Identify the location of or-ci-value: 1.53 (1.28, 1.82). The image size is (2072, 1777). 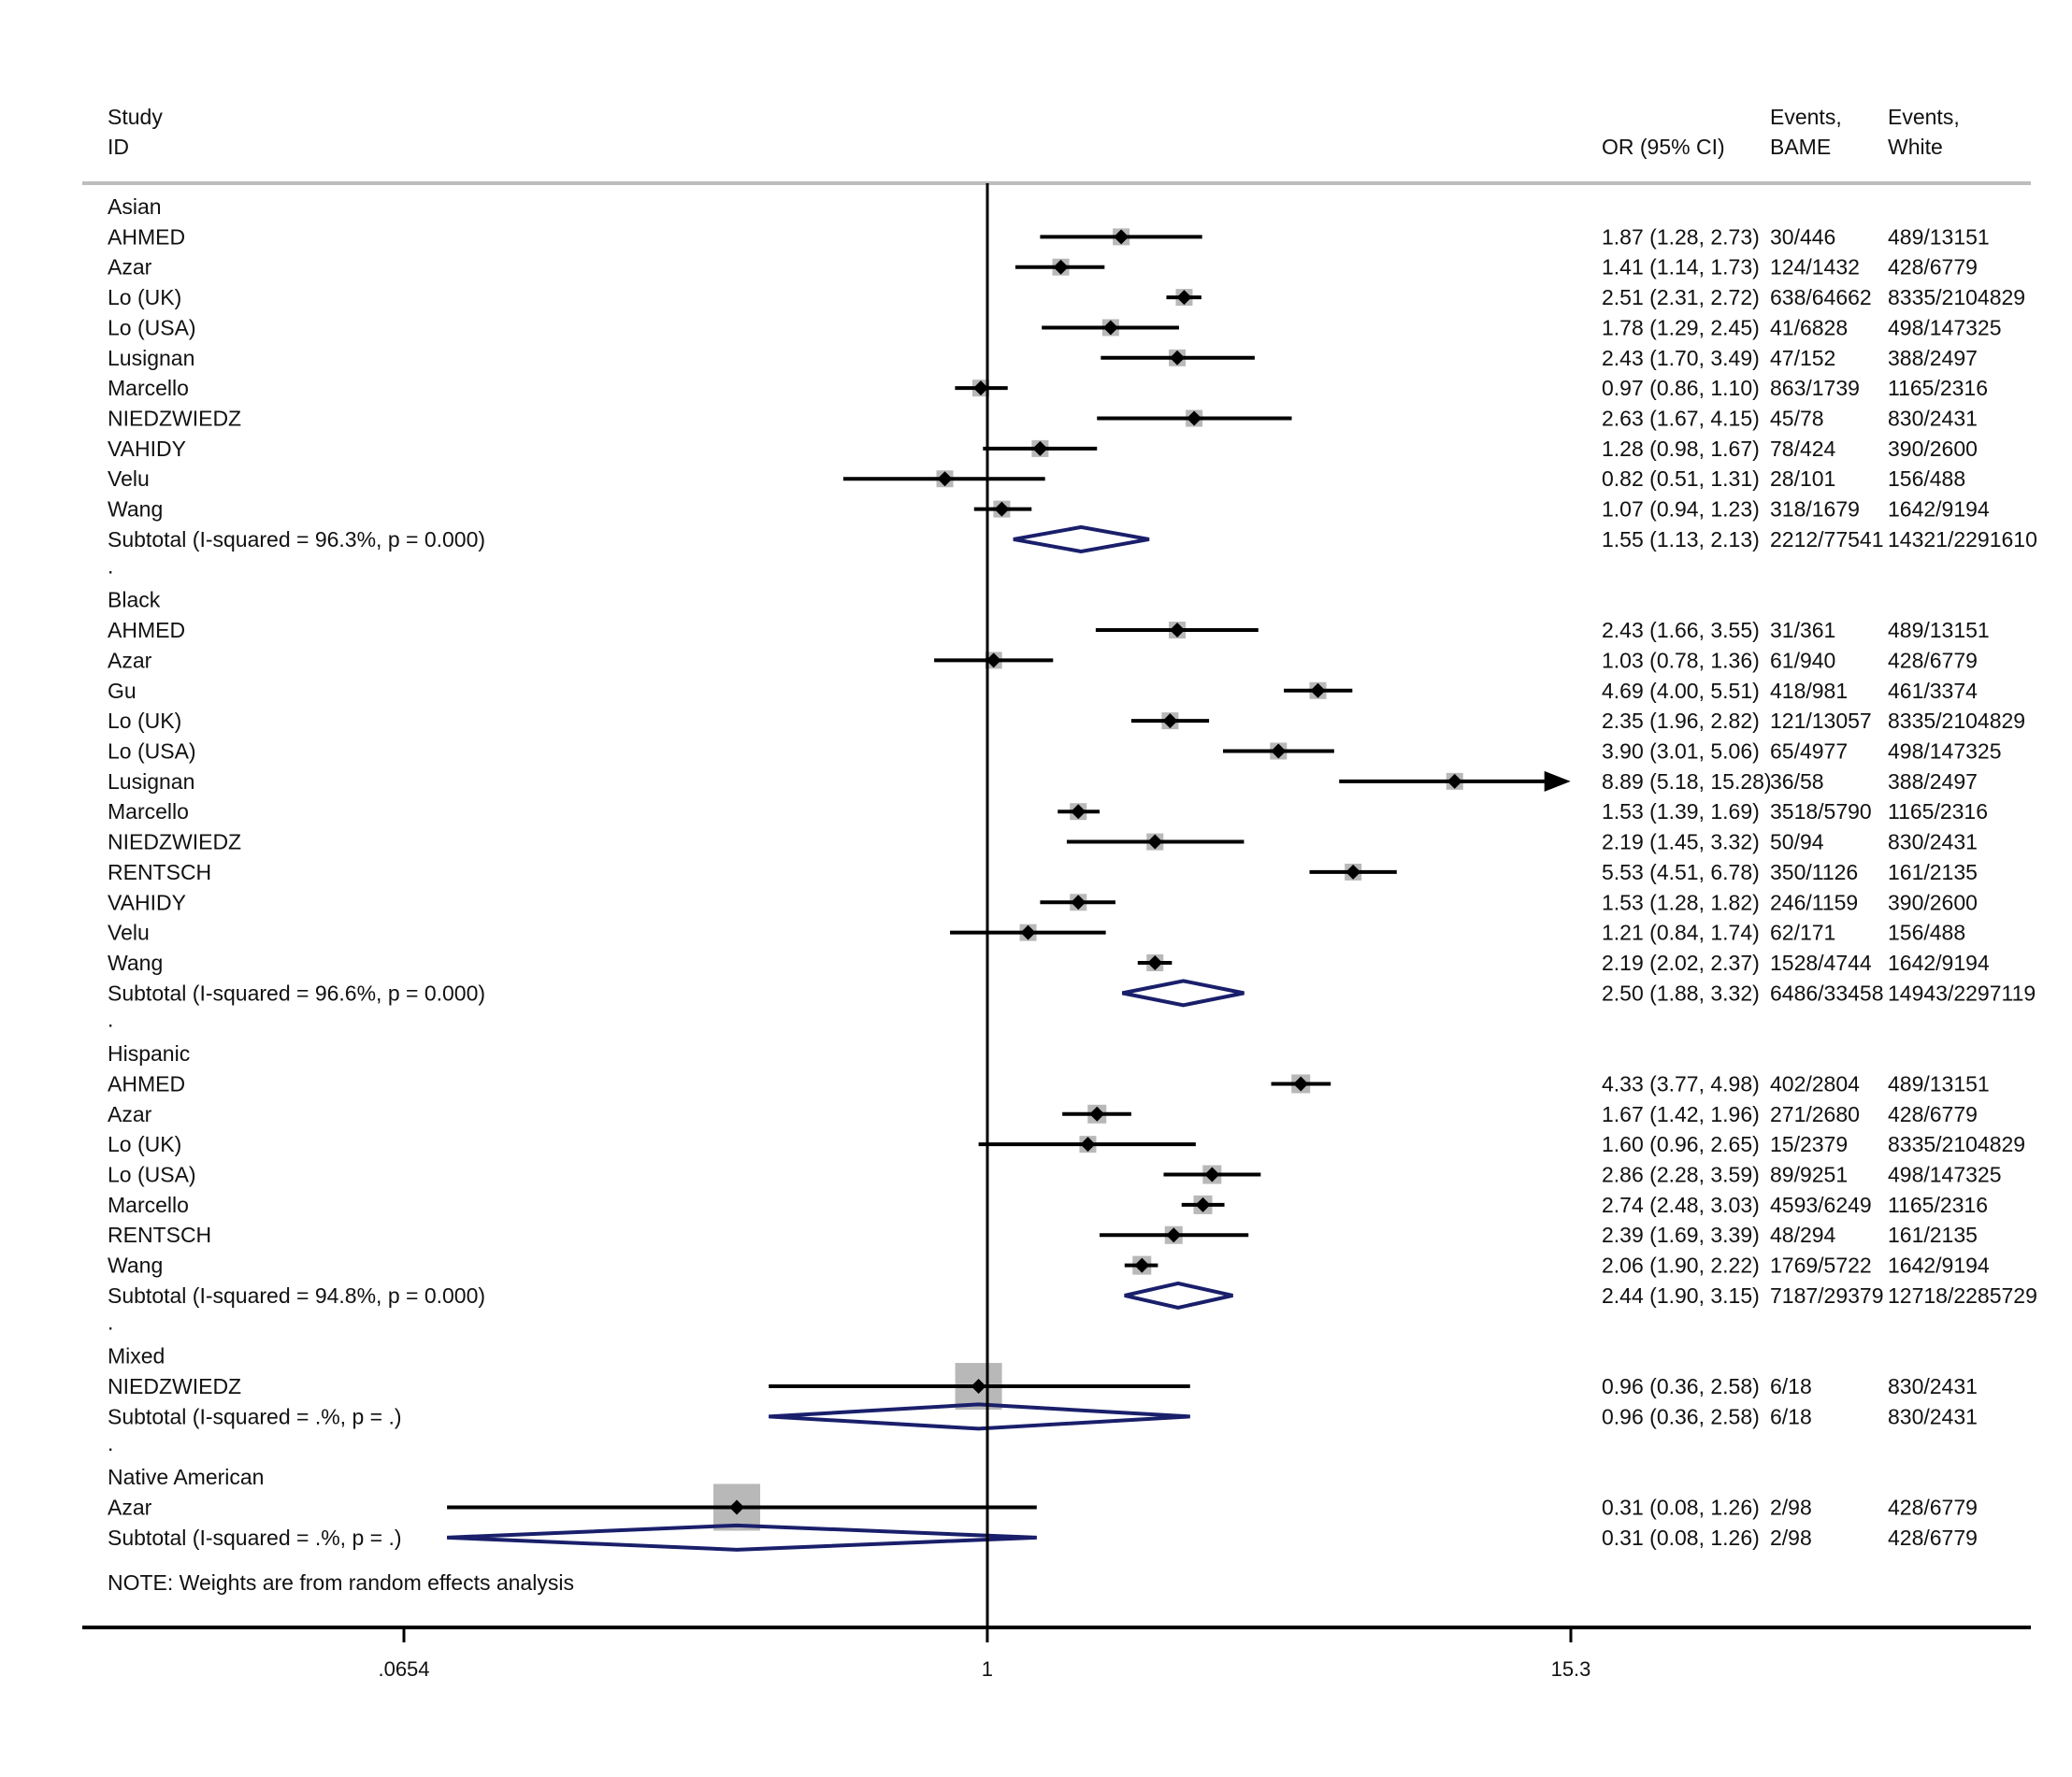
(1681, 902).